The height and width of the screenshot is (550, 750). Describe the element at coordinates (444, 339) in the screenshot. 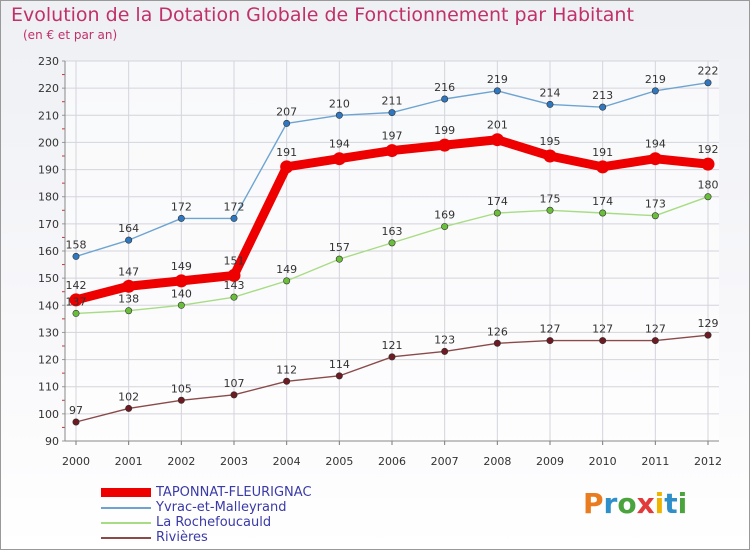

I see `data-label: 123` at that location.